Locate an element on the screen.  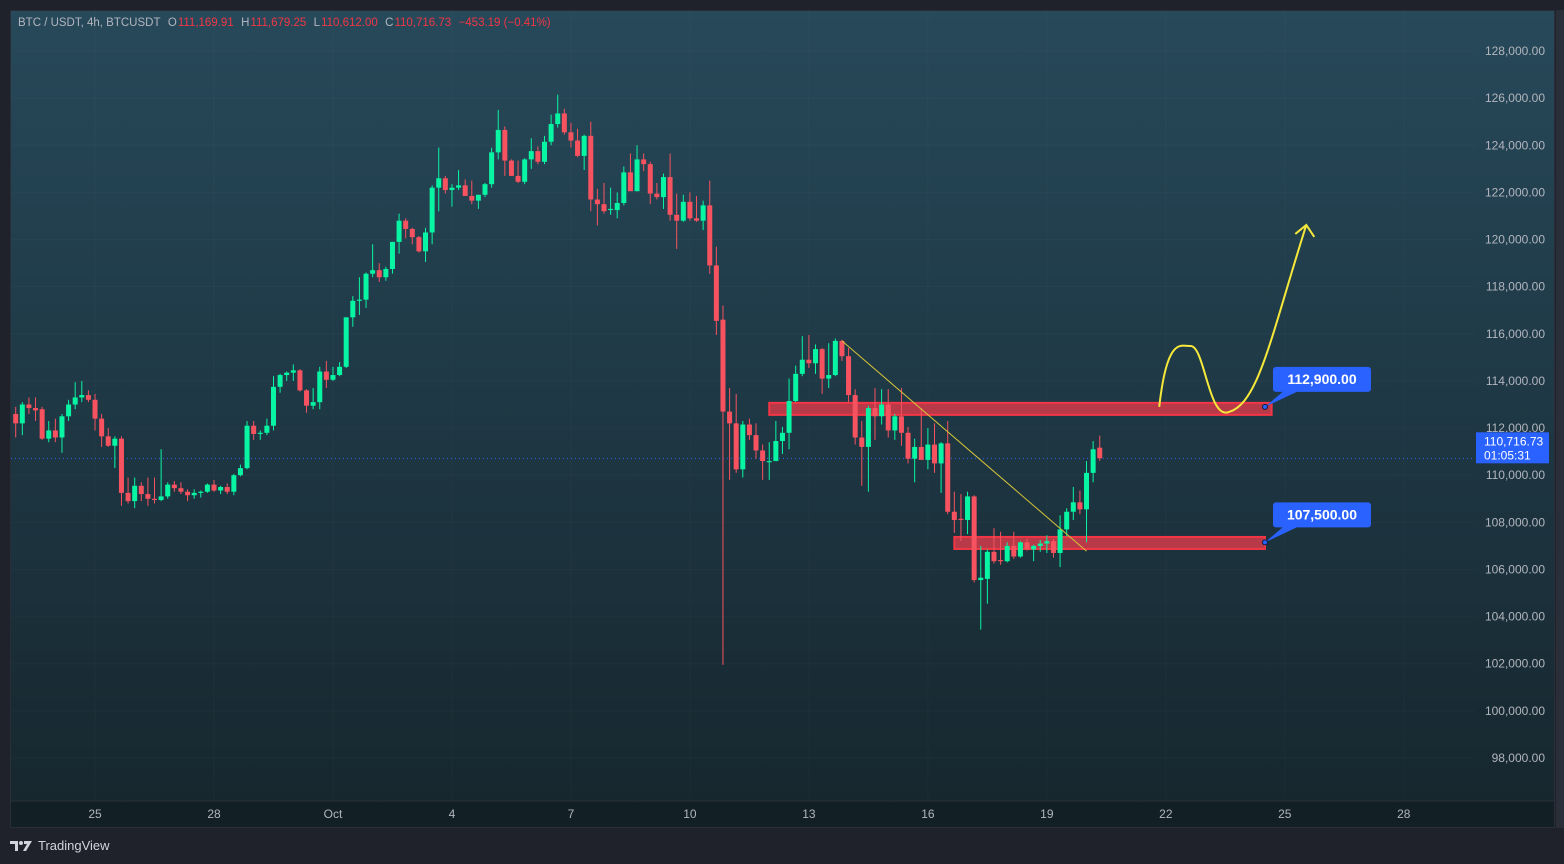
x-tick-label: 19 is located at coordinates (1047, 814).